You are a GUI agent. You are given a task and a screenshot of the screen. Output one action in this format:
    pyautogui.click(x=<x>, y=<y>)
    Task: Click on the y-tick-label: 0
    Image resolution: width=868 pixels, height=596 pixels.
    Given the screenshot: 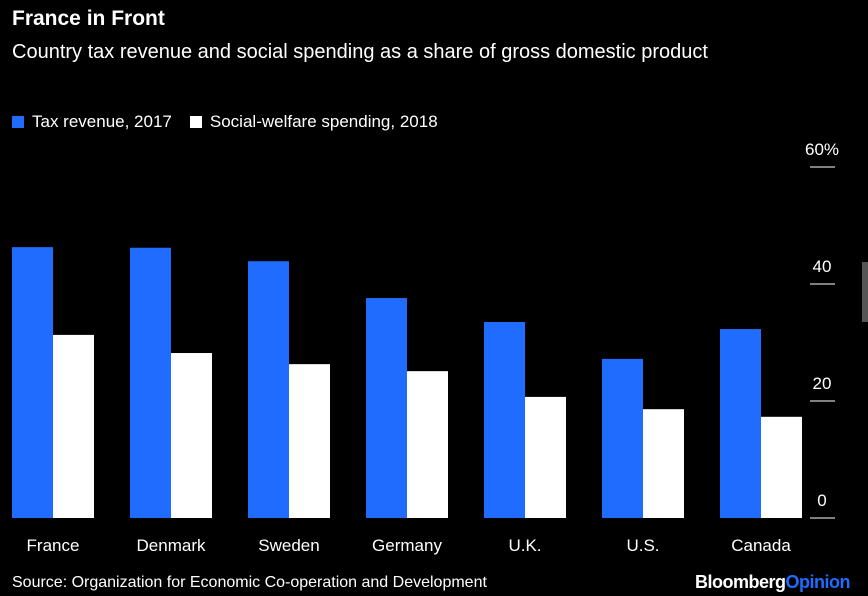 What is the action you would take?
    pyautogui.click(x=821, y=500)
    